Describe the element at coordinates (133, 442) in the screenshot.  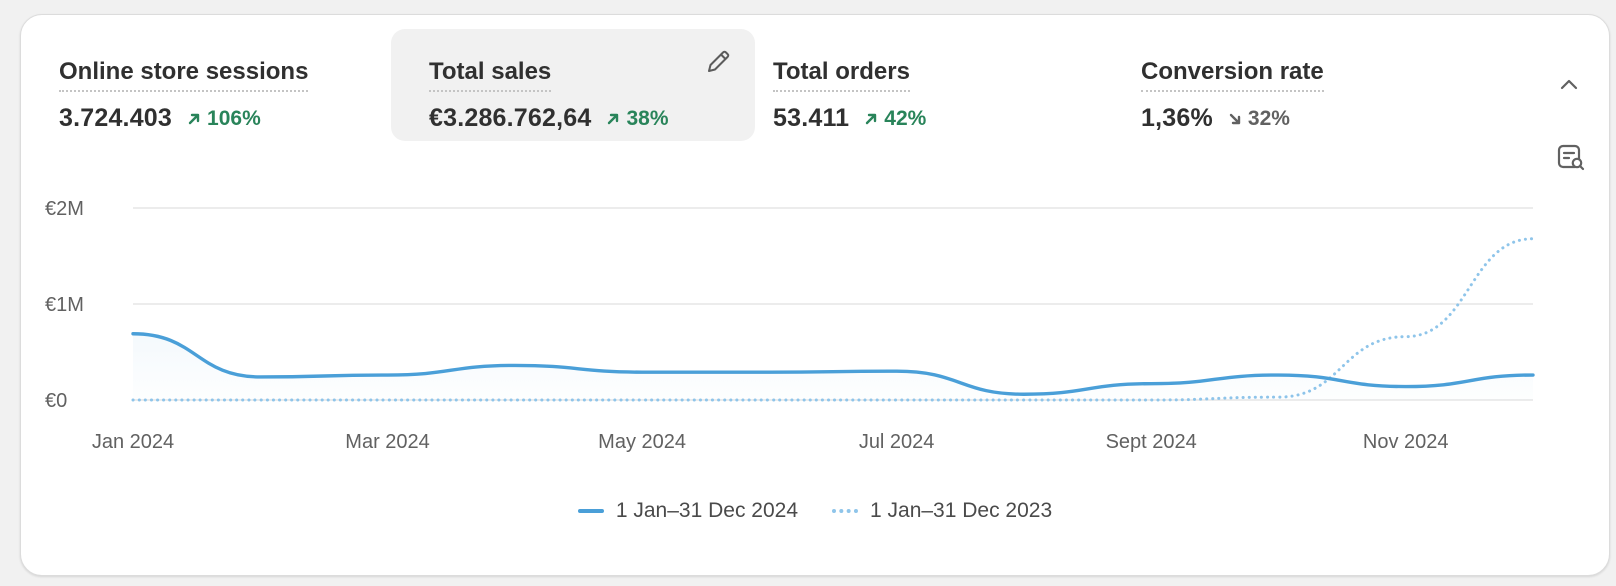
I see `x-tick-label: Jan 2024` at that location.